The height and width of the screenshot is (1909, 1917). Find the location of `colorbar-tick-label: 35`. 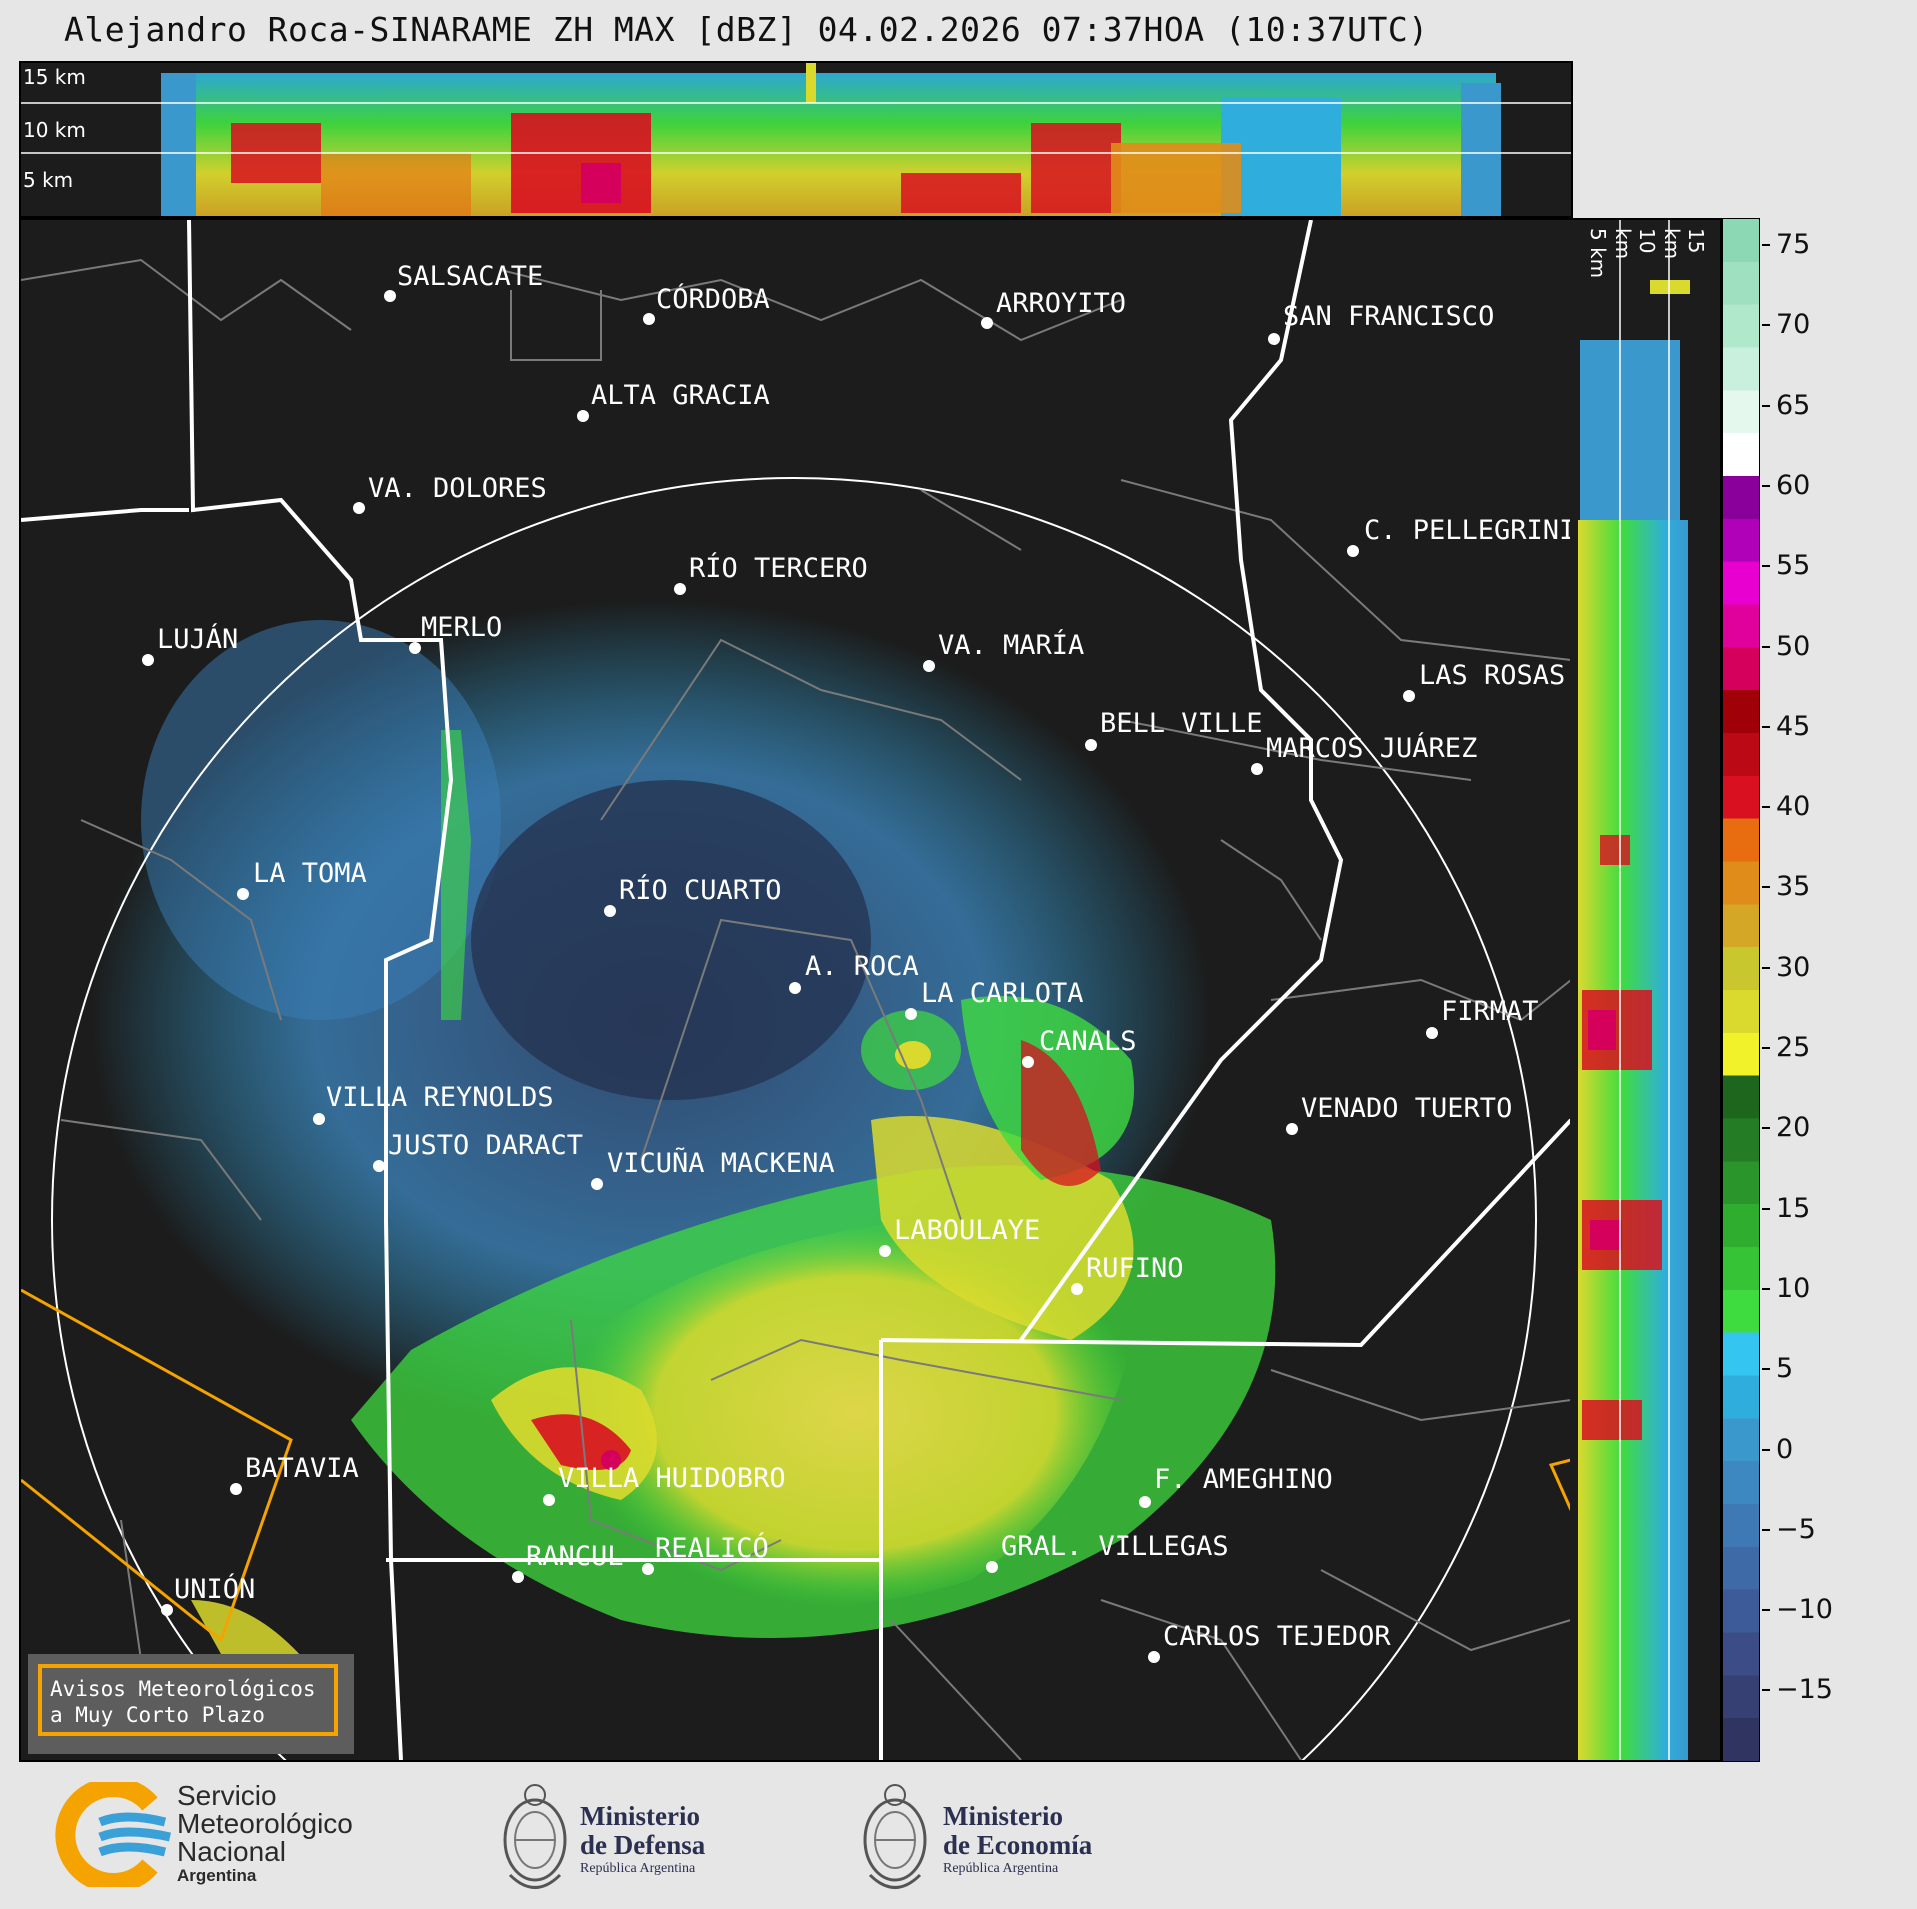

colorbar-tick-label: 35 is located at coordinates (1793, 887).